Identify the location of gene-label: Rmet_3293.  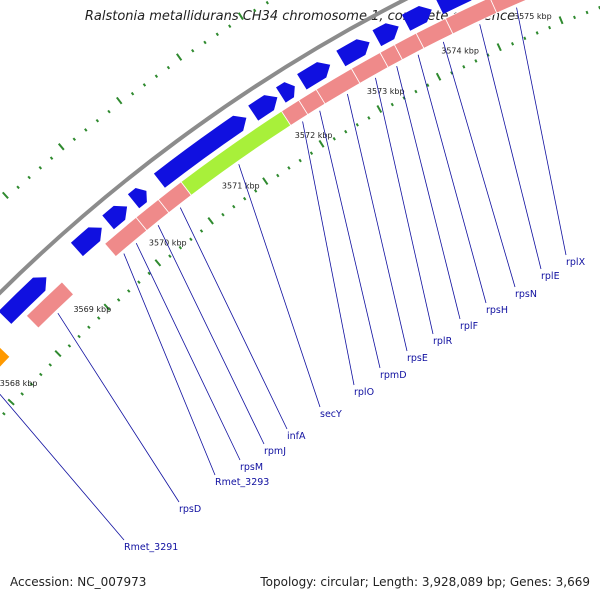
(242, 482).